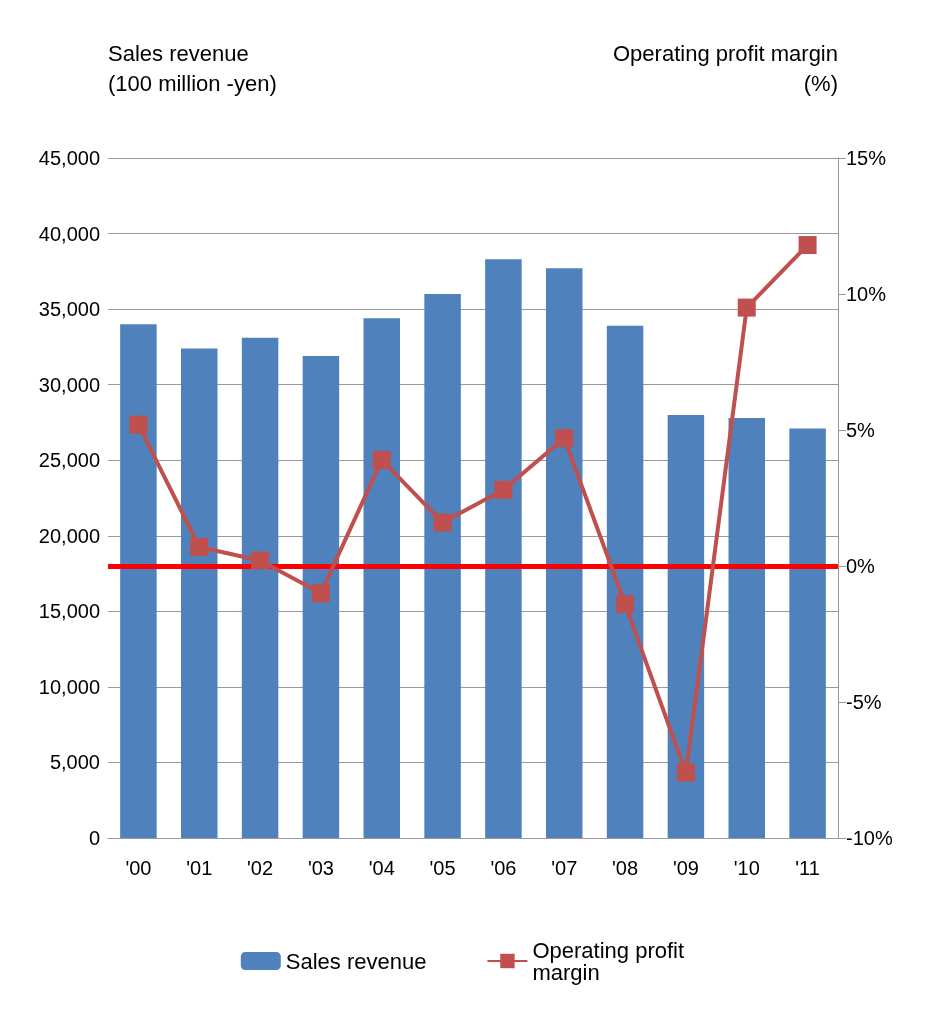 The width and height of the screenshot is (933, 1023). What do you see at coordinates (685, 868) in the screenshot?
I see `x-tick-label: '09` at bounding box center [685, 868].